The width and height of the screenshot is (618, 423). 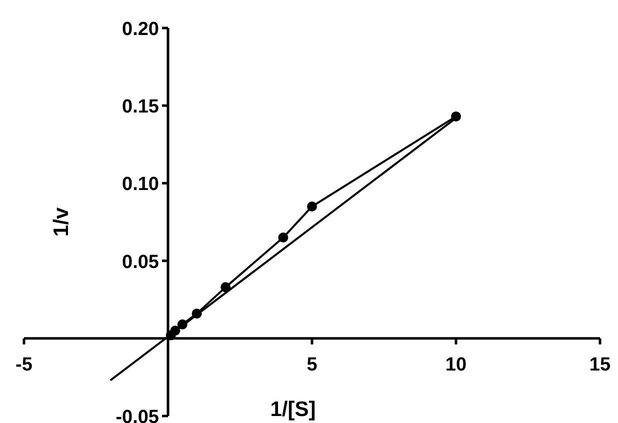 I want to click on x-tick-label: 10, so click(x=456, y=365).